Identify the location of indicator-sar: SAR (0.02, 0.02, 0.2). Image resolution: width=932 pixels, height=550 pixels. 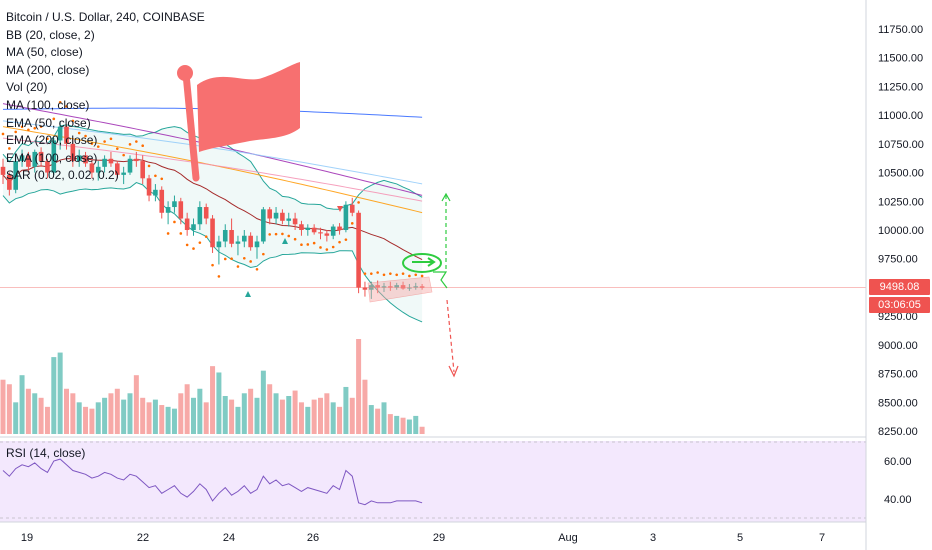
(62, 175).